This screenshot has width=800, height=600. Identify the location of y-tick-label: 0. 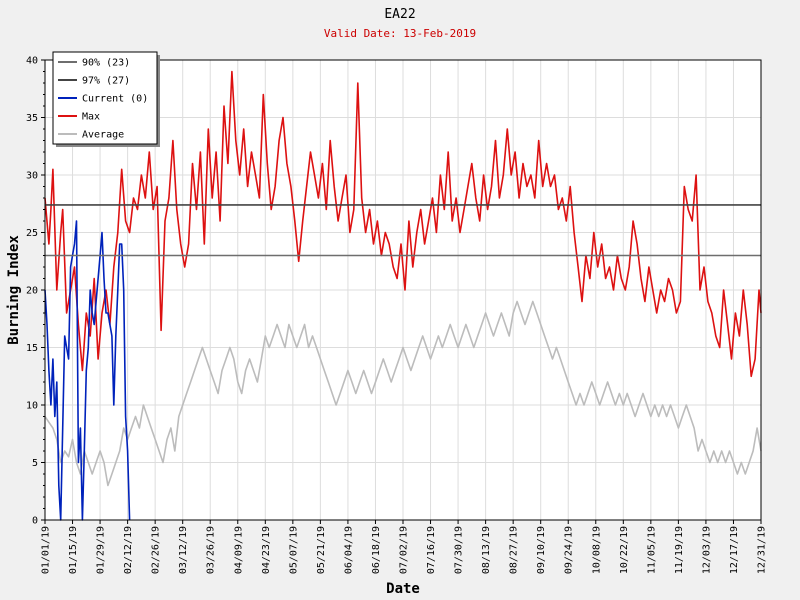
(35, 521).